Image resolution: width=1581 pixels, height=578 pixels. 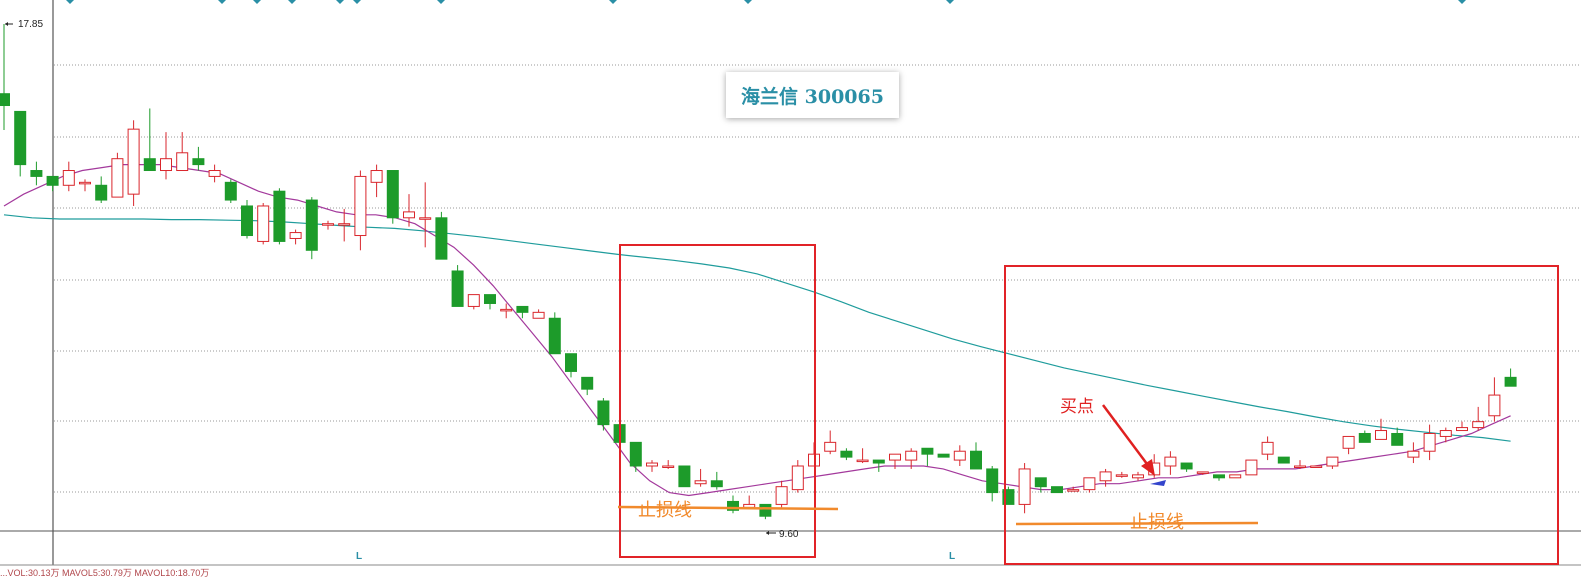 What do you see at coordinates (1077, 407) in the screenshot?
I see `buy-point-label: 买点` at bounding box center [1077, 407].